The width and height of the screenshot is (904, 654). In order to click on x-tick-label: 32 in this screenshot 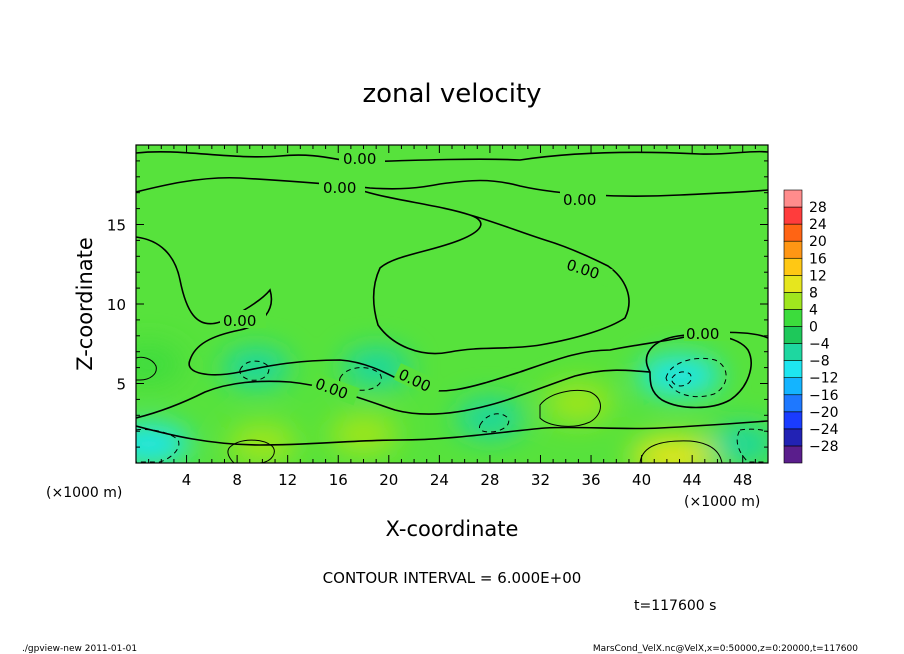, I will do `click(540, 480)`.